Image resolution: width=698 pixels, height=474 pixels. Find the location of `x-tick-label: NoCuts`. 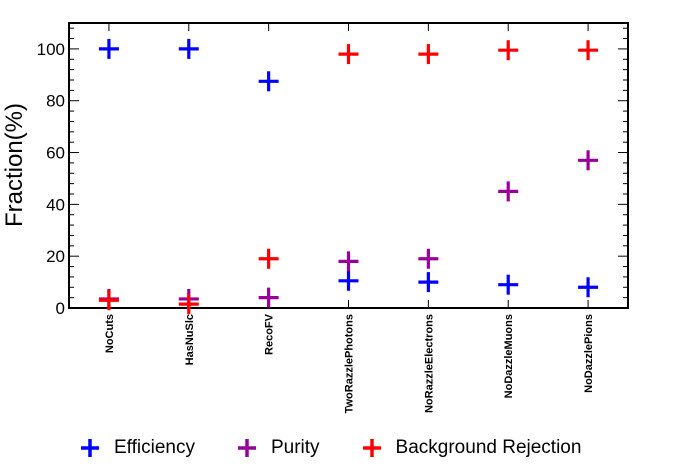

x-tick-label: NoCuts is located at coordinates (110, 333).